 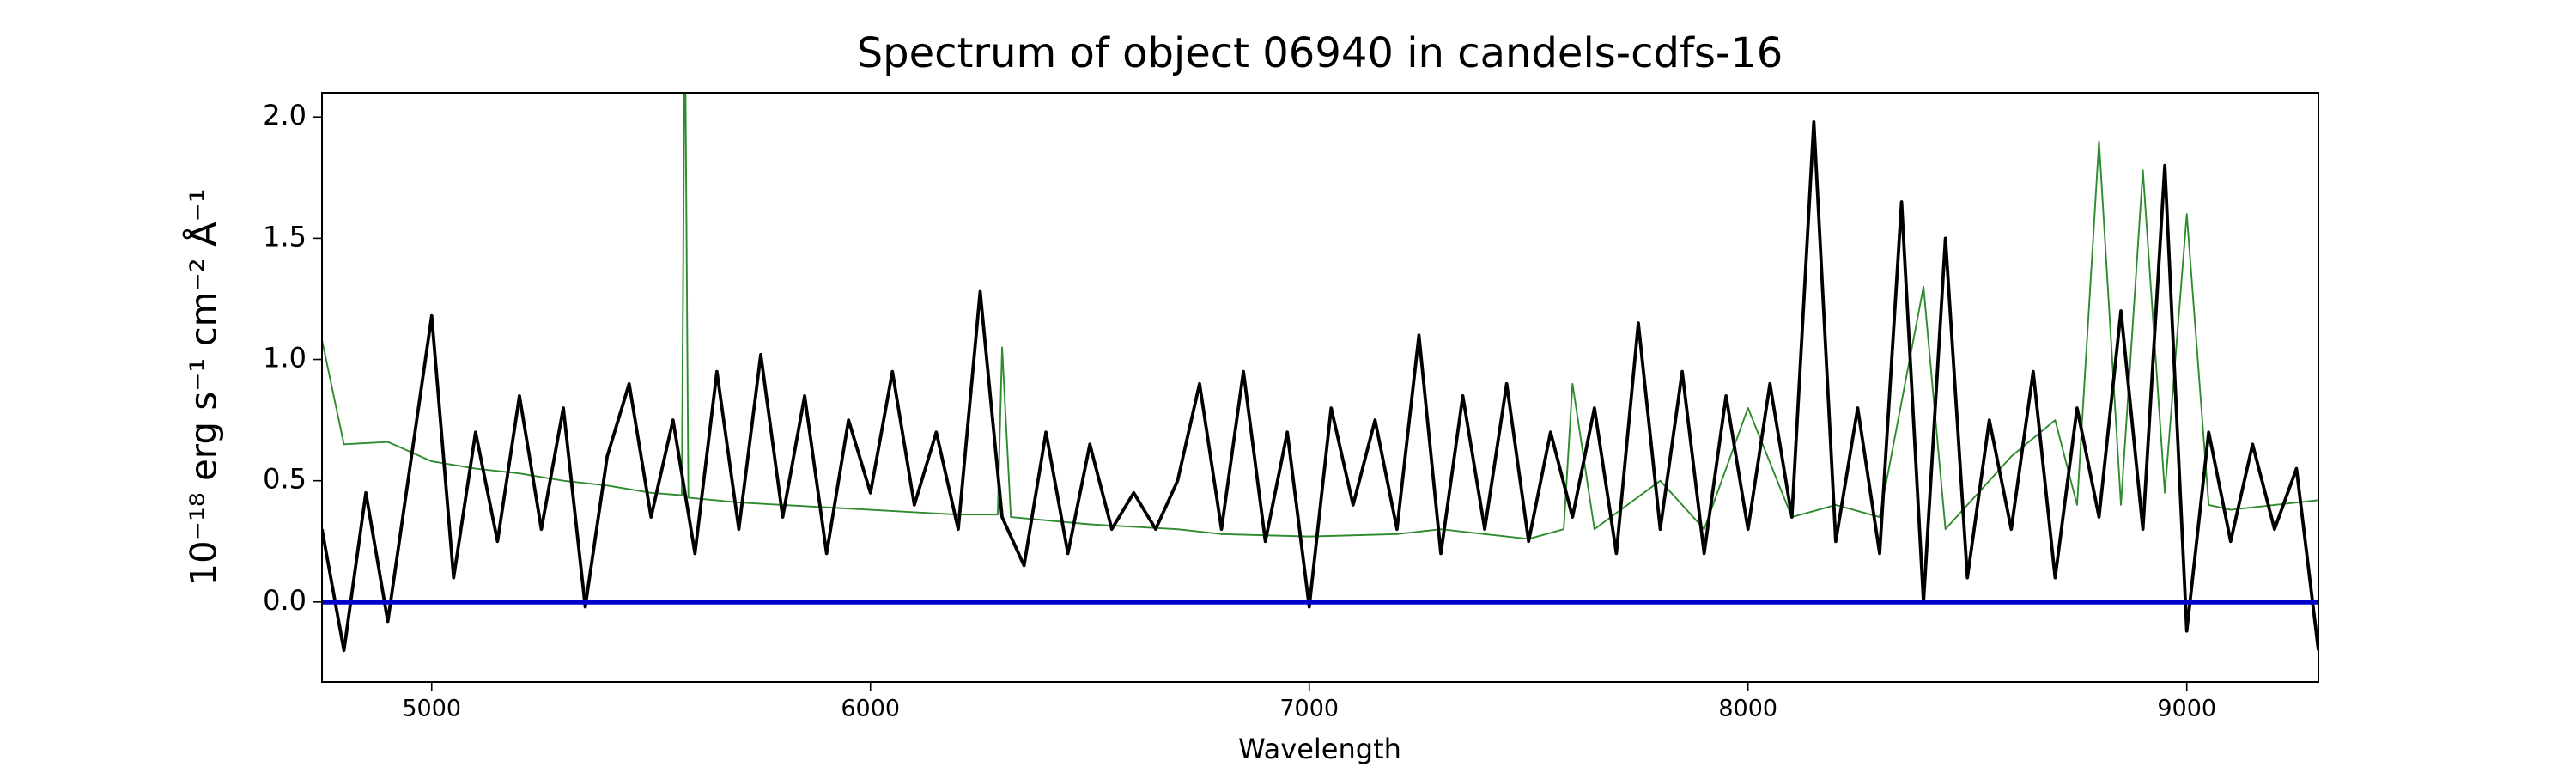 I want to click on x-tick-label: 9000, so click(x=2186, y=709).